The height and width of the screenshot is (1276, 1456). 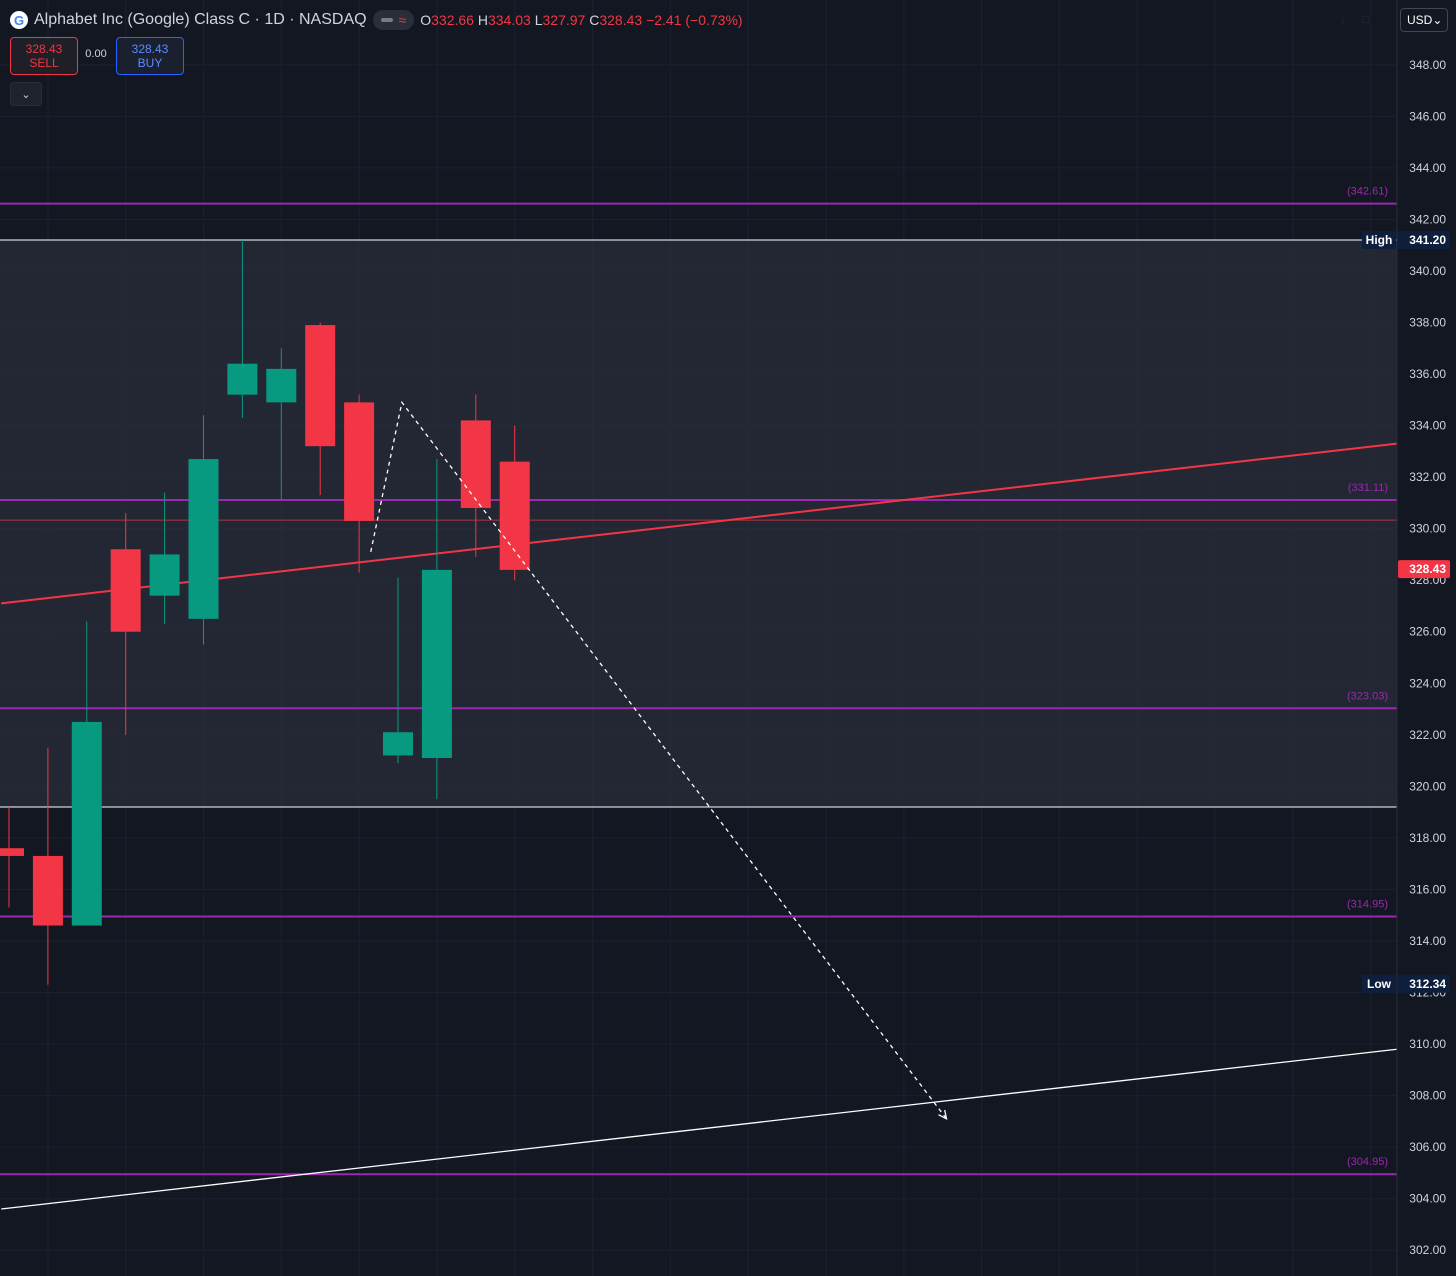 I want to click on low-value: 312.34, so click(x=1427, y=984).